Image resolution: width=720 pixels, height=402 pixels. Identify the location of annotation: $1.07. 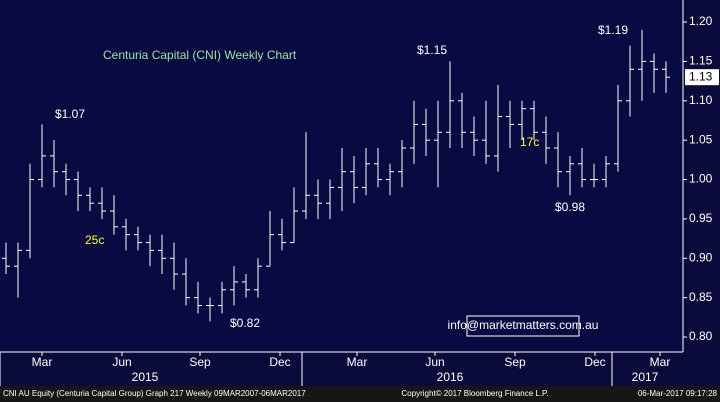
(70, 114).